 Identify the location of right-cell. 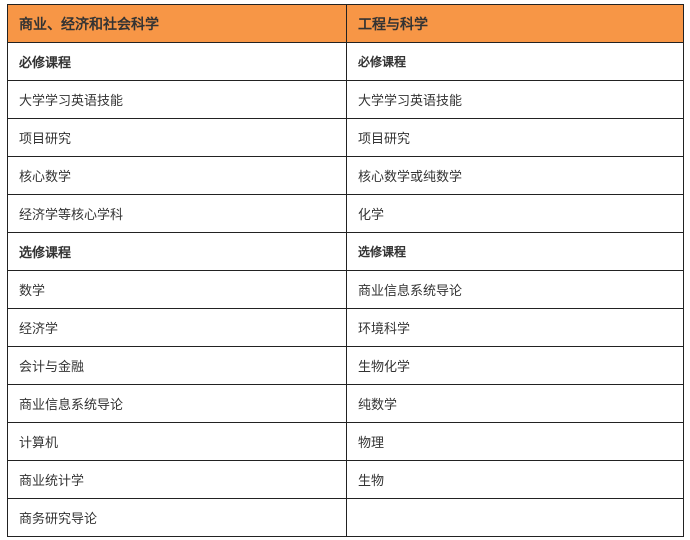
(515, 517).